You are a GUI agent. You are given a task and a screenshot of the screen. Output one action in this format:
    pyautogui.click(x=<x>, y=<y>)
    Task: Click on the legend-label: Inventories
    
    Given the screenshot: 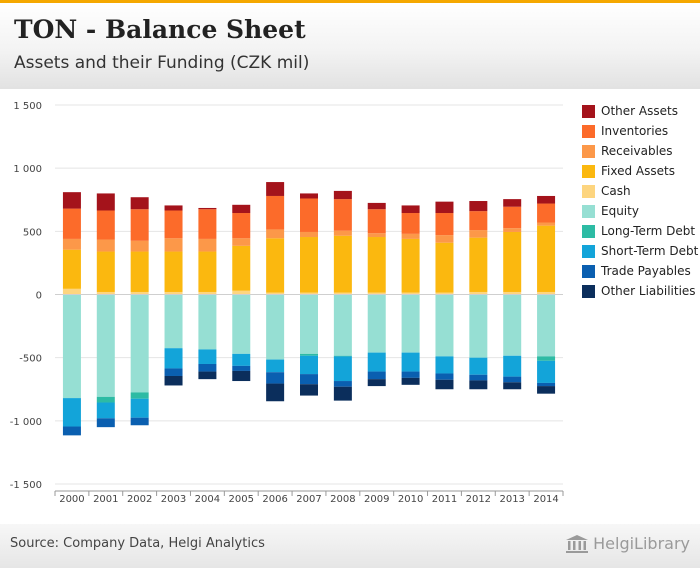 What is the action you would take?
    pyautogui.click(x=635, y=131)
    